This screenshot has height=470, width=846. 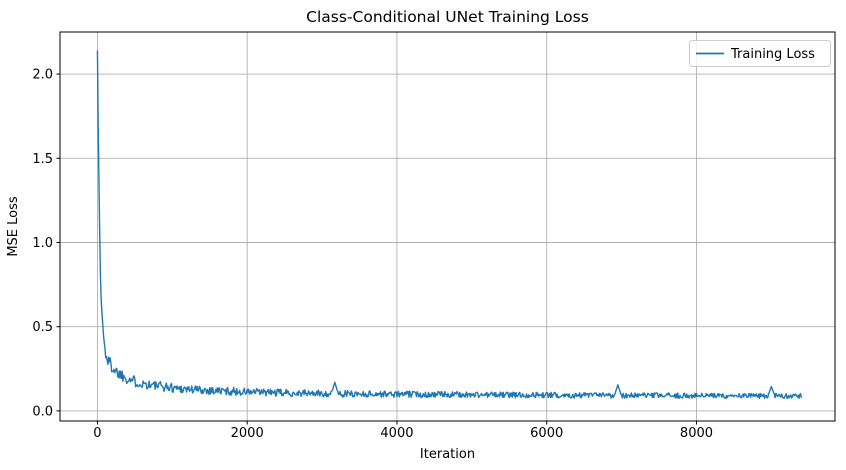 I want to click on y-tick-label: 1.0, so click(x=42, y=243).